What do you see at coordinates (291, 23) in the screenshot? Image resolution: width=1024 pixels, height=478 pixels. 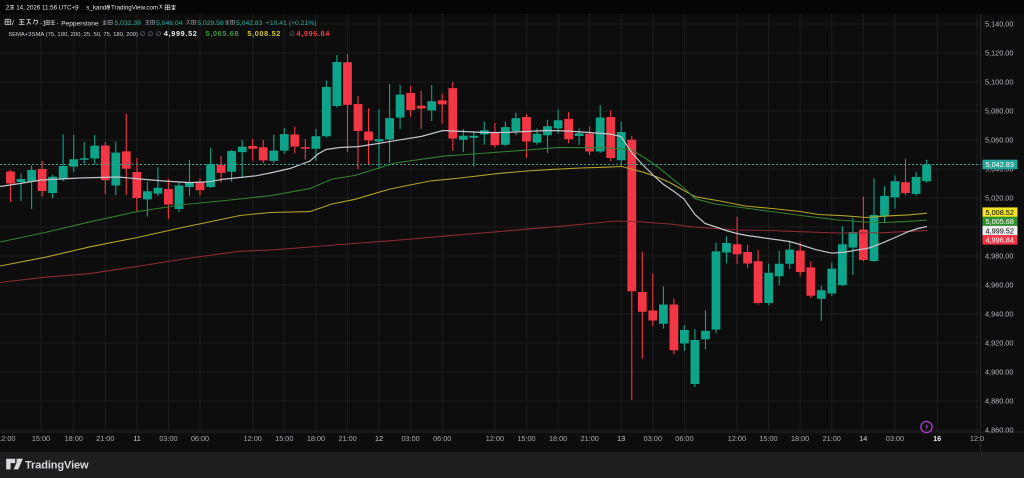 I see `svg-text: +10.41 (+0.21%)` at bounding box center [291, 23].